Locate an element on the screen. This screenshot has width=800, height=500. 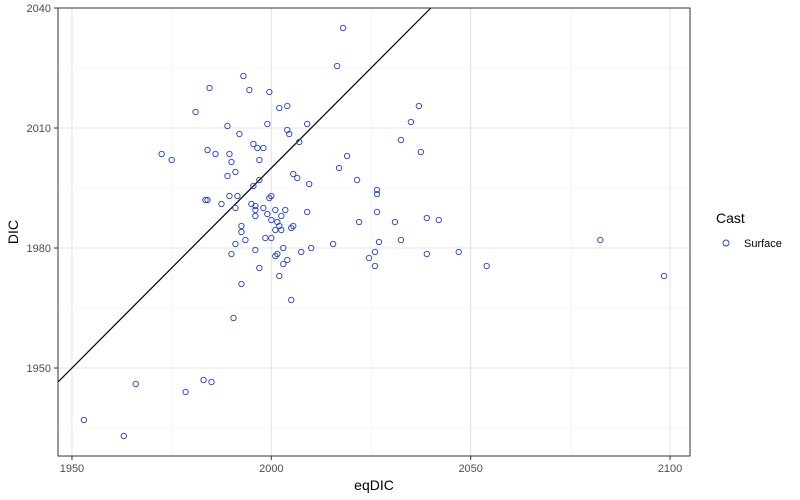
y-tick-label: 2010 is located at coordinates (39, 129).